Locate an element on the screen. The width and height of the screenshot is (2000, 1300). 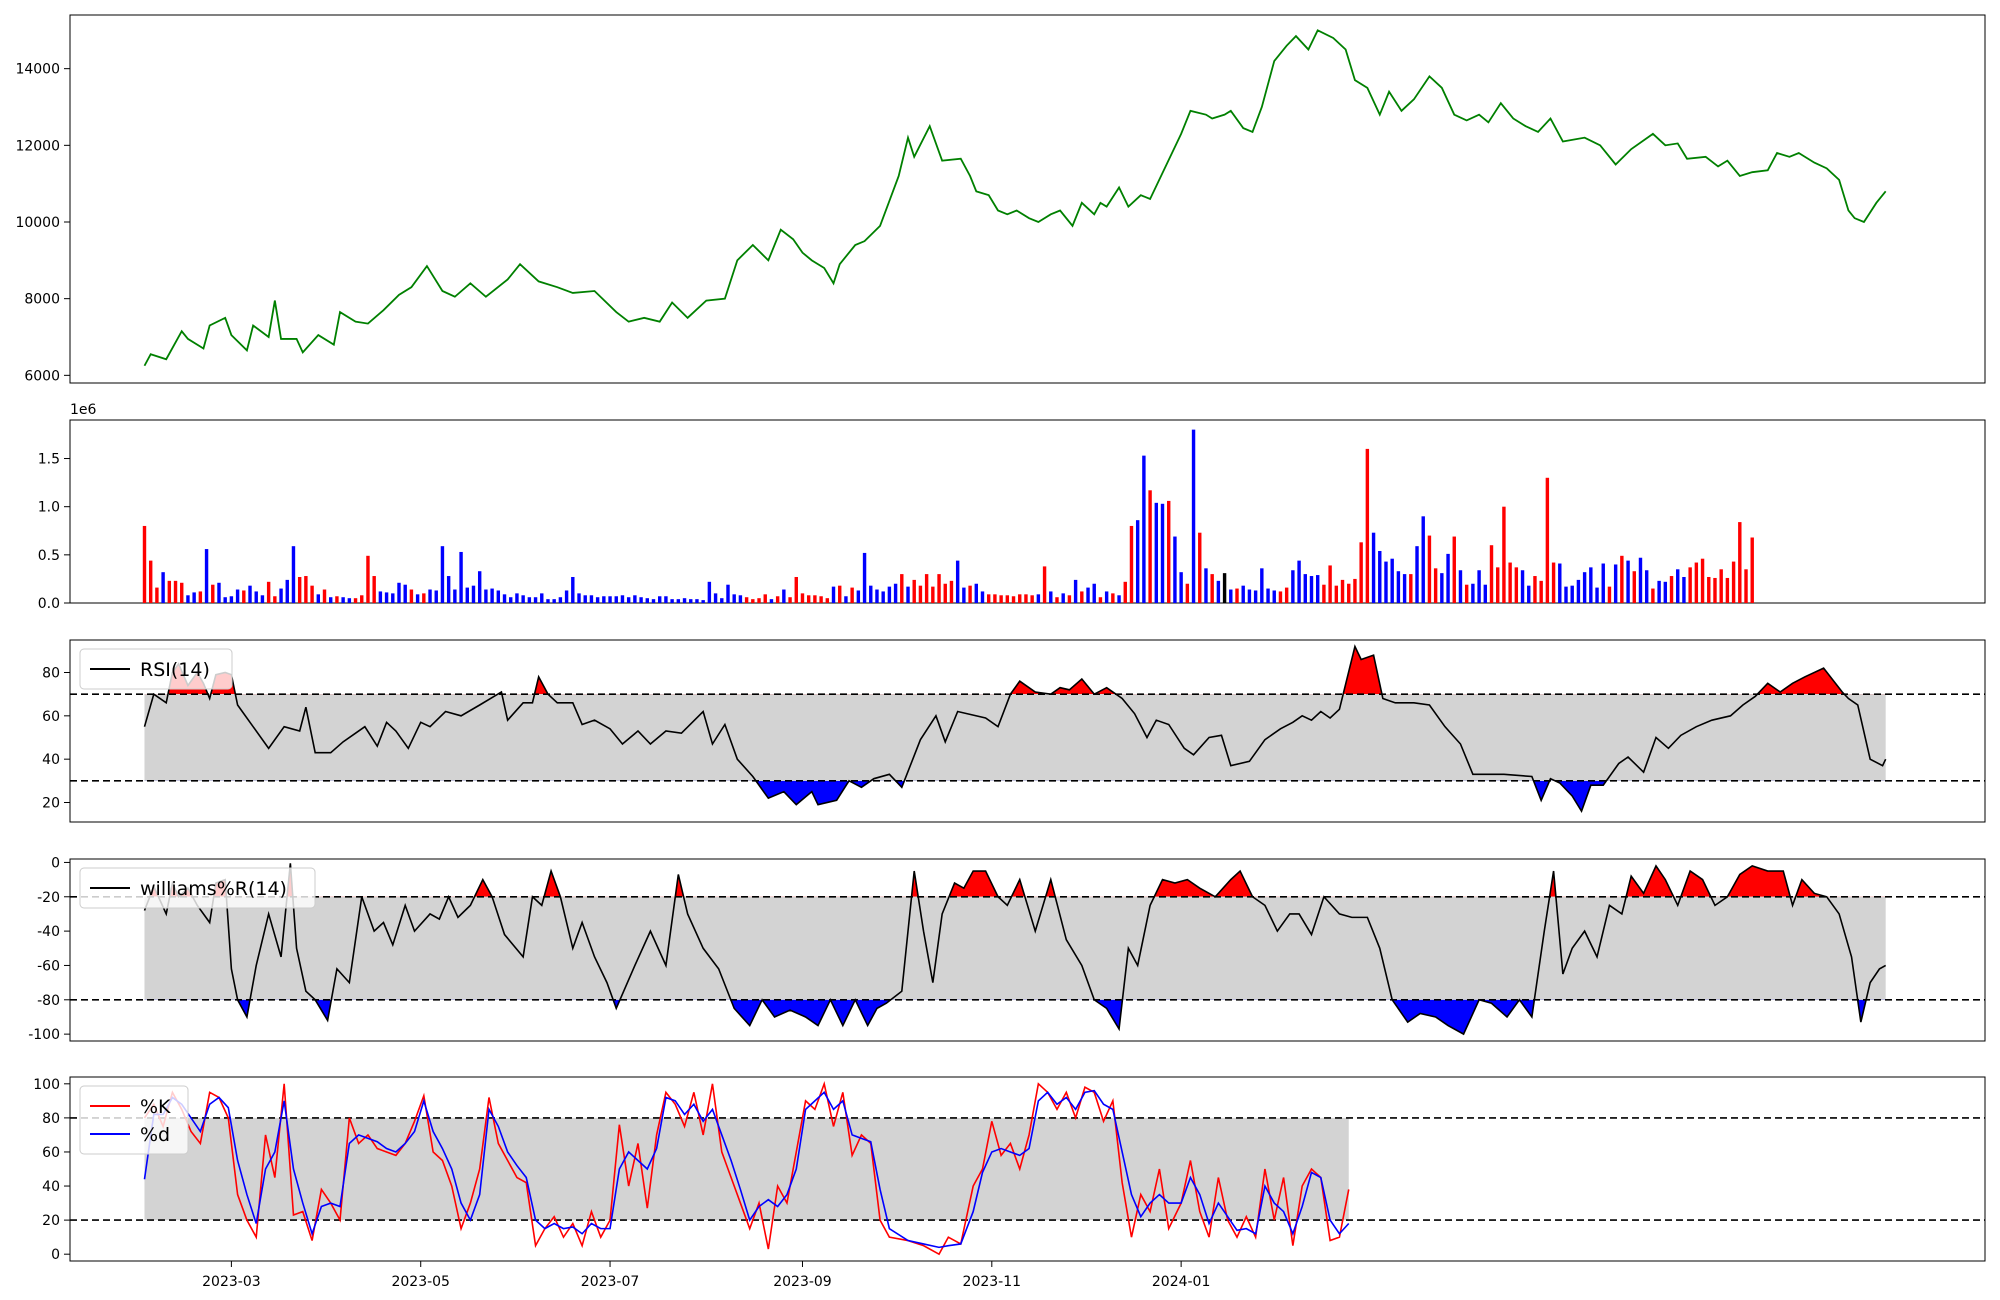
x-tick-label: 2023-03 is located at coordinates (231, 1282).